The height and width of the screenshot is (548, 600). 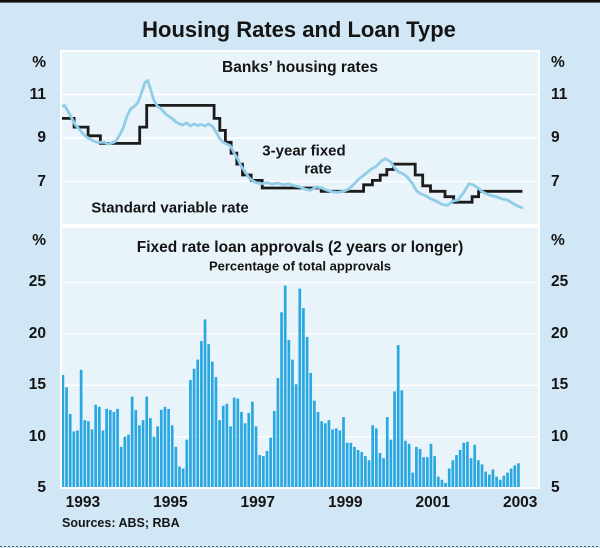 What do you see at coordinates (304, 151) in the screenshot?
I see `fixed-rate-label-line1: 3-year fixed` at bounding box center [304, 151].